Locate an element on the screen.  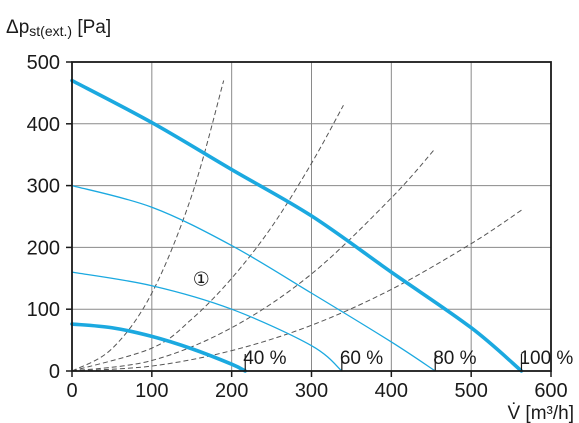
x-tick-label: 500 is located at coordinates (470, 391).